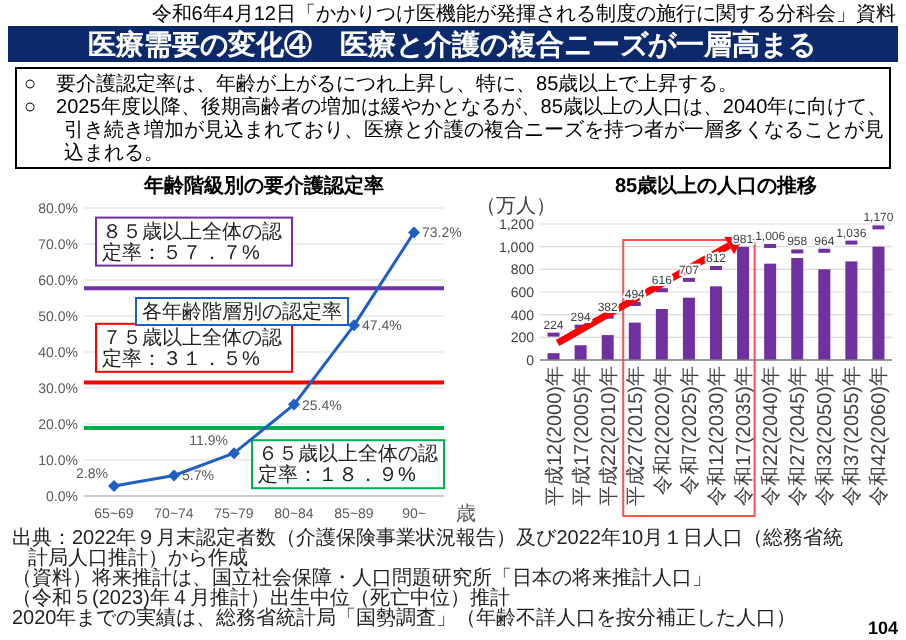 The height and width of the screenshot is (640, 906). I want to click on ref-line-label: ７５歳以上全体の認定率：３１．５%, so click(192, 348).